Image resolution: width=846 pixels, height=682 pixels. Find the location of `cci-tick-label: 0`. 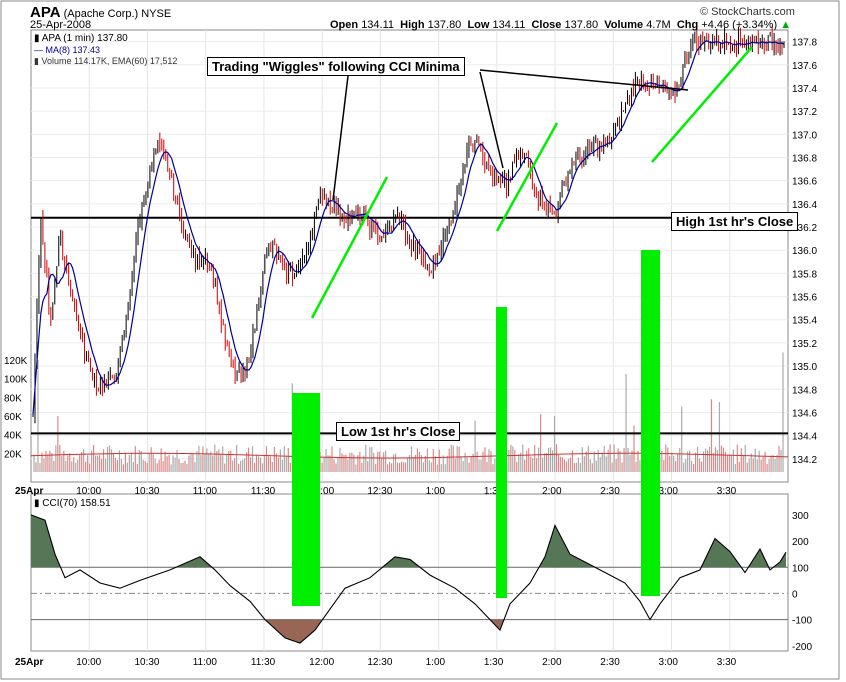

cci-tick-label: 0 is located at coordinates (795, 594).